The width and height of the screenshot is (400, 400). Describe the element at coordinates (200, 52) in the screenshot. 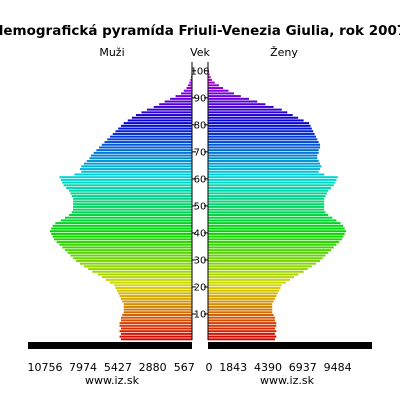

I see `age-label: Vek` at that location.